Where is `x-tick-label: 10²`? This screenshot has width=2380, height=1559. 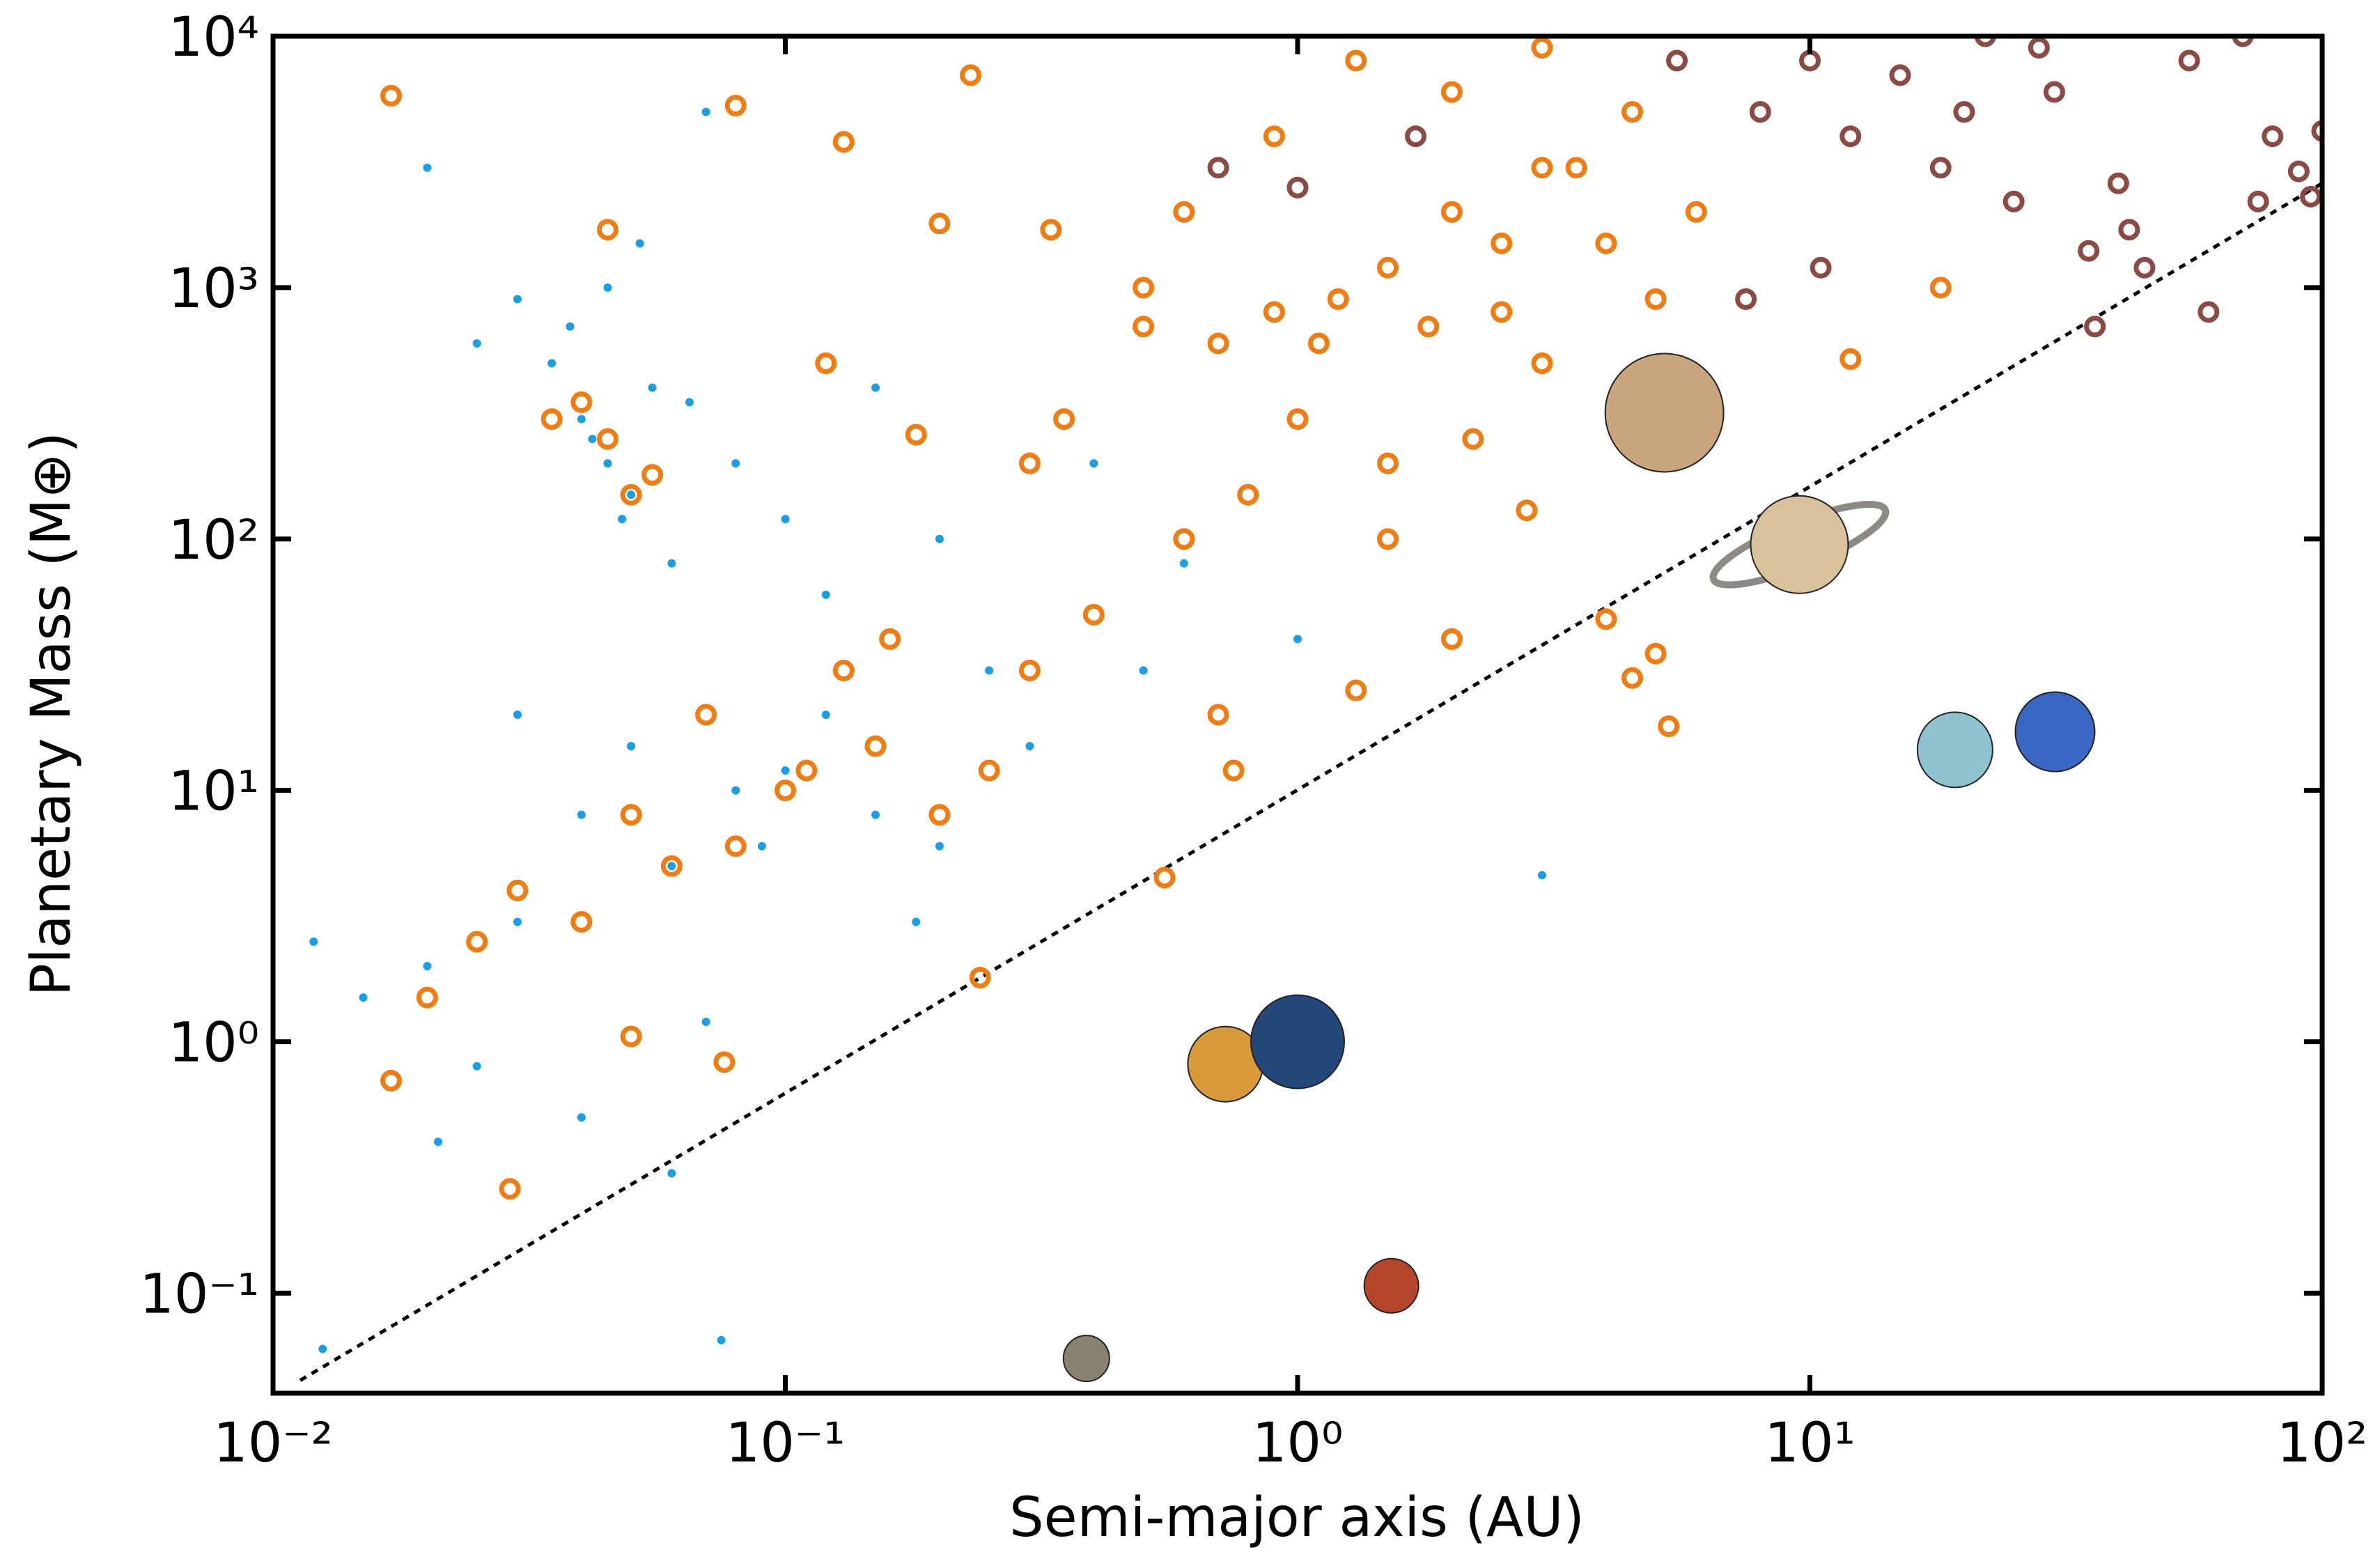 x-tick-label: 10² is located at coordinates (2322, 1443).